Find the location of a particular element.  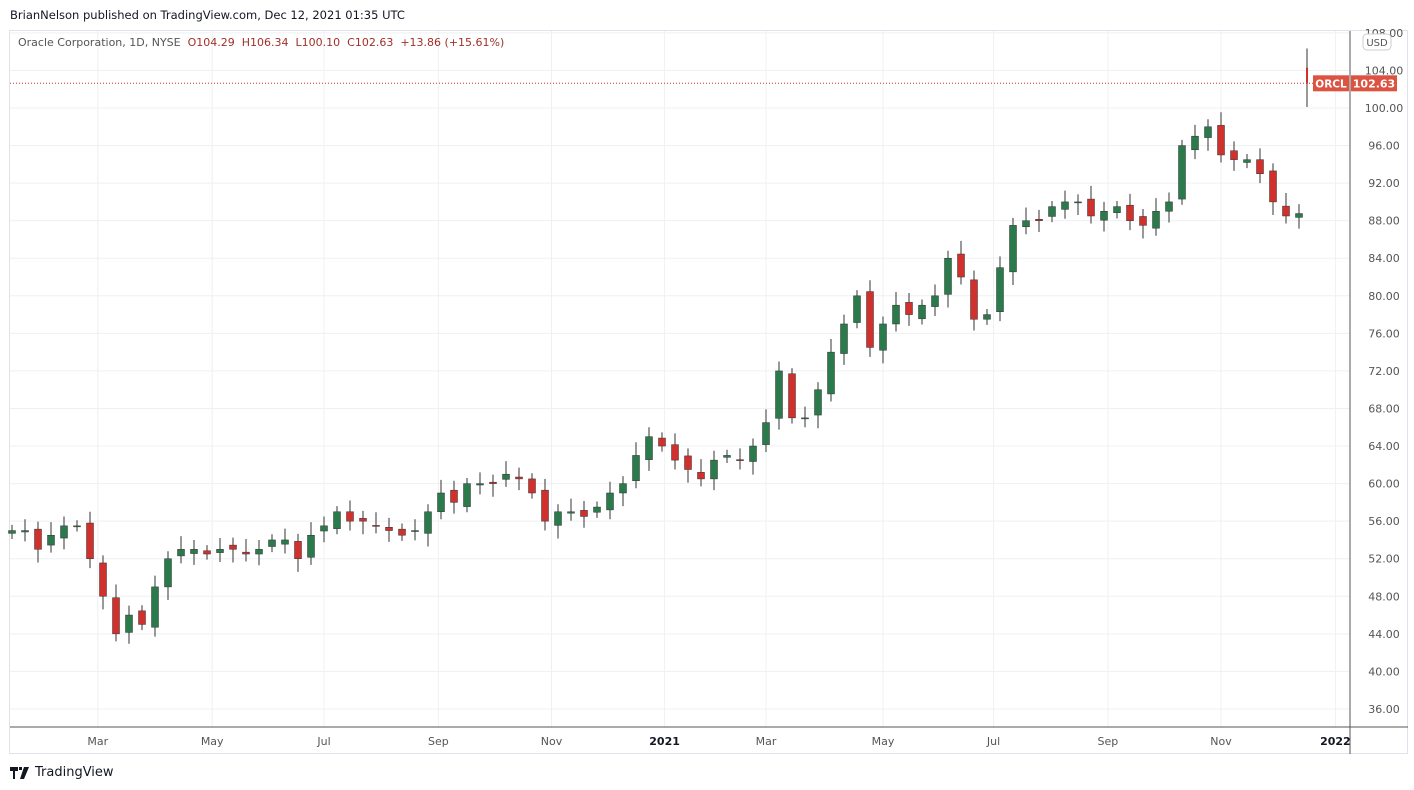

price-tick-label: 100.00 is located at coordinates (1384, 108).